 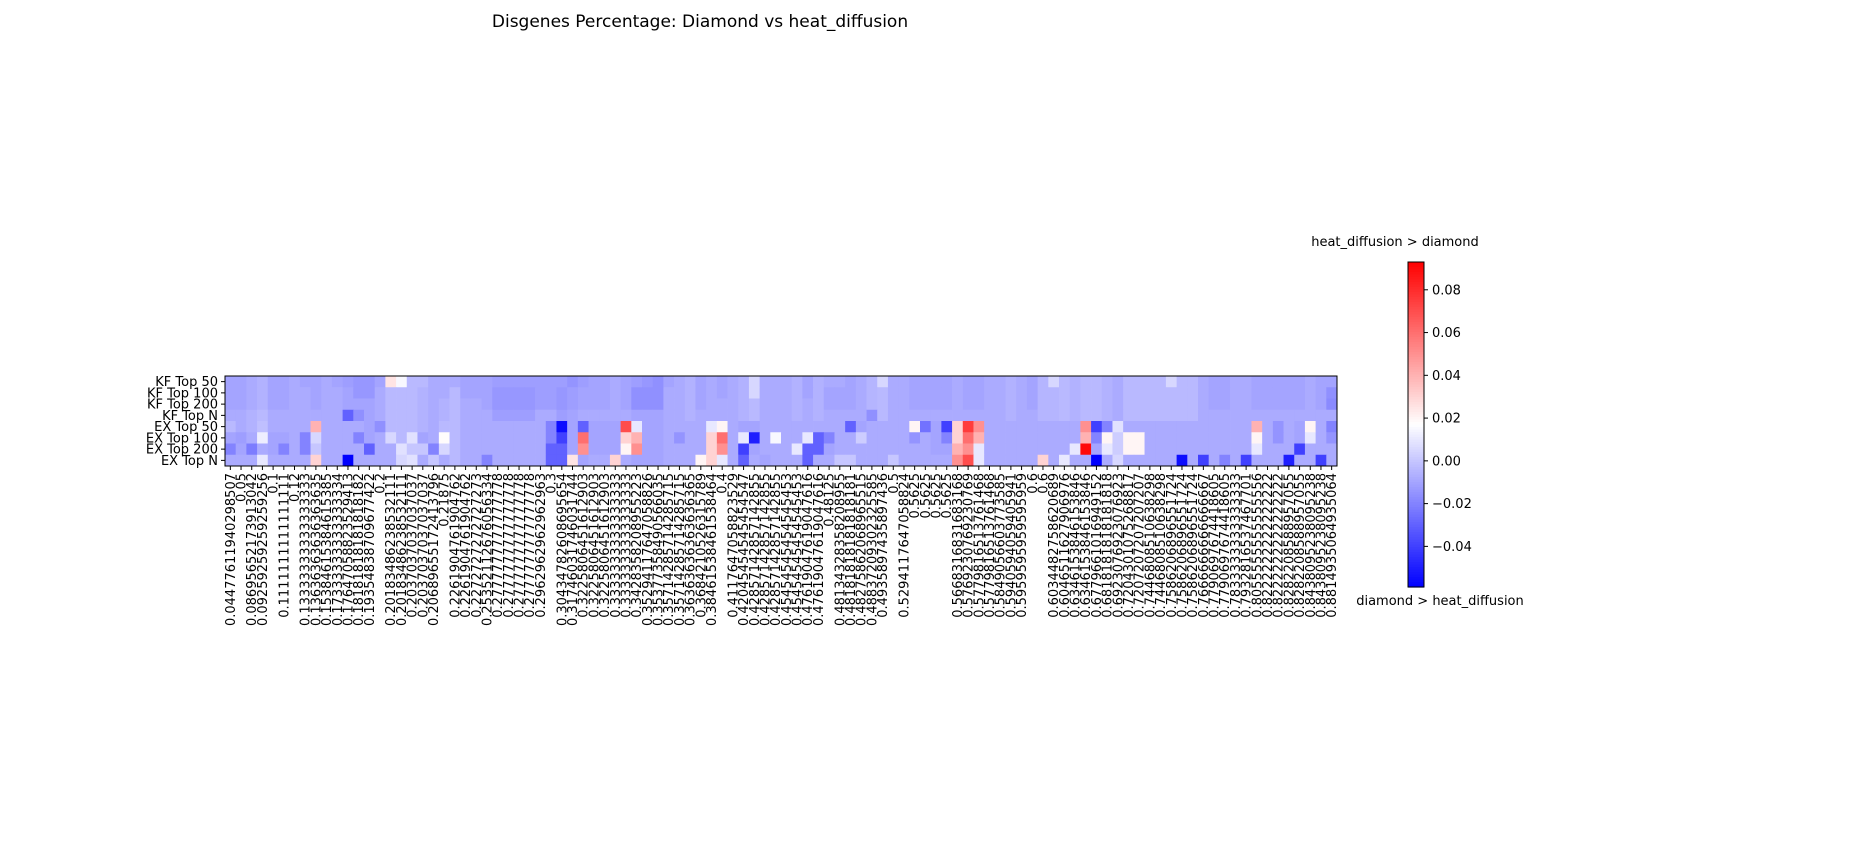 What do you see at coordinates (787, 549) in the screenshot?
I see `column-label: 0.45454545454545453` at bounding box center [787, 549].